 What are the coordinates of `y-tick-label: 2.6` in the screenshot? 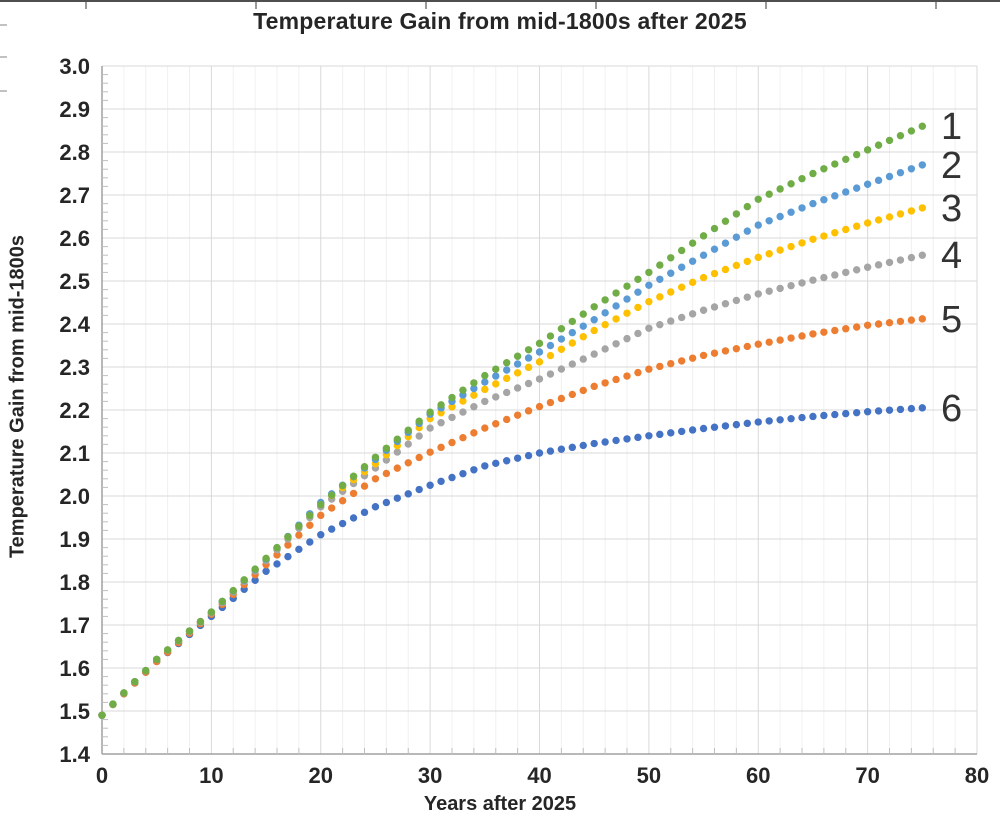 It's located at (74, 238).